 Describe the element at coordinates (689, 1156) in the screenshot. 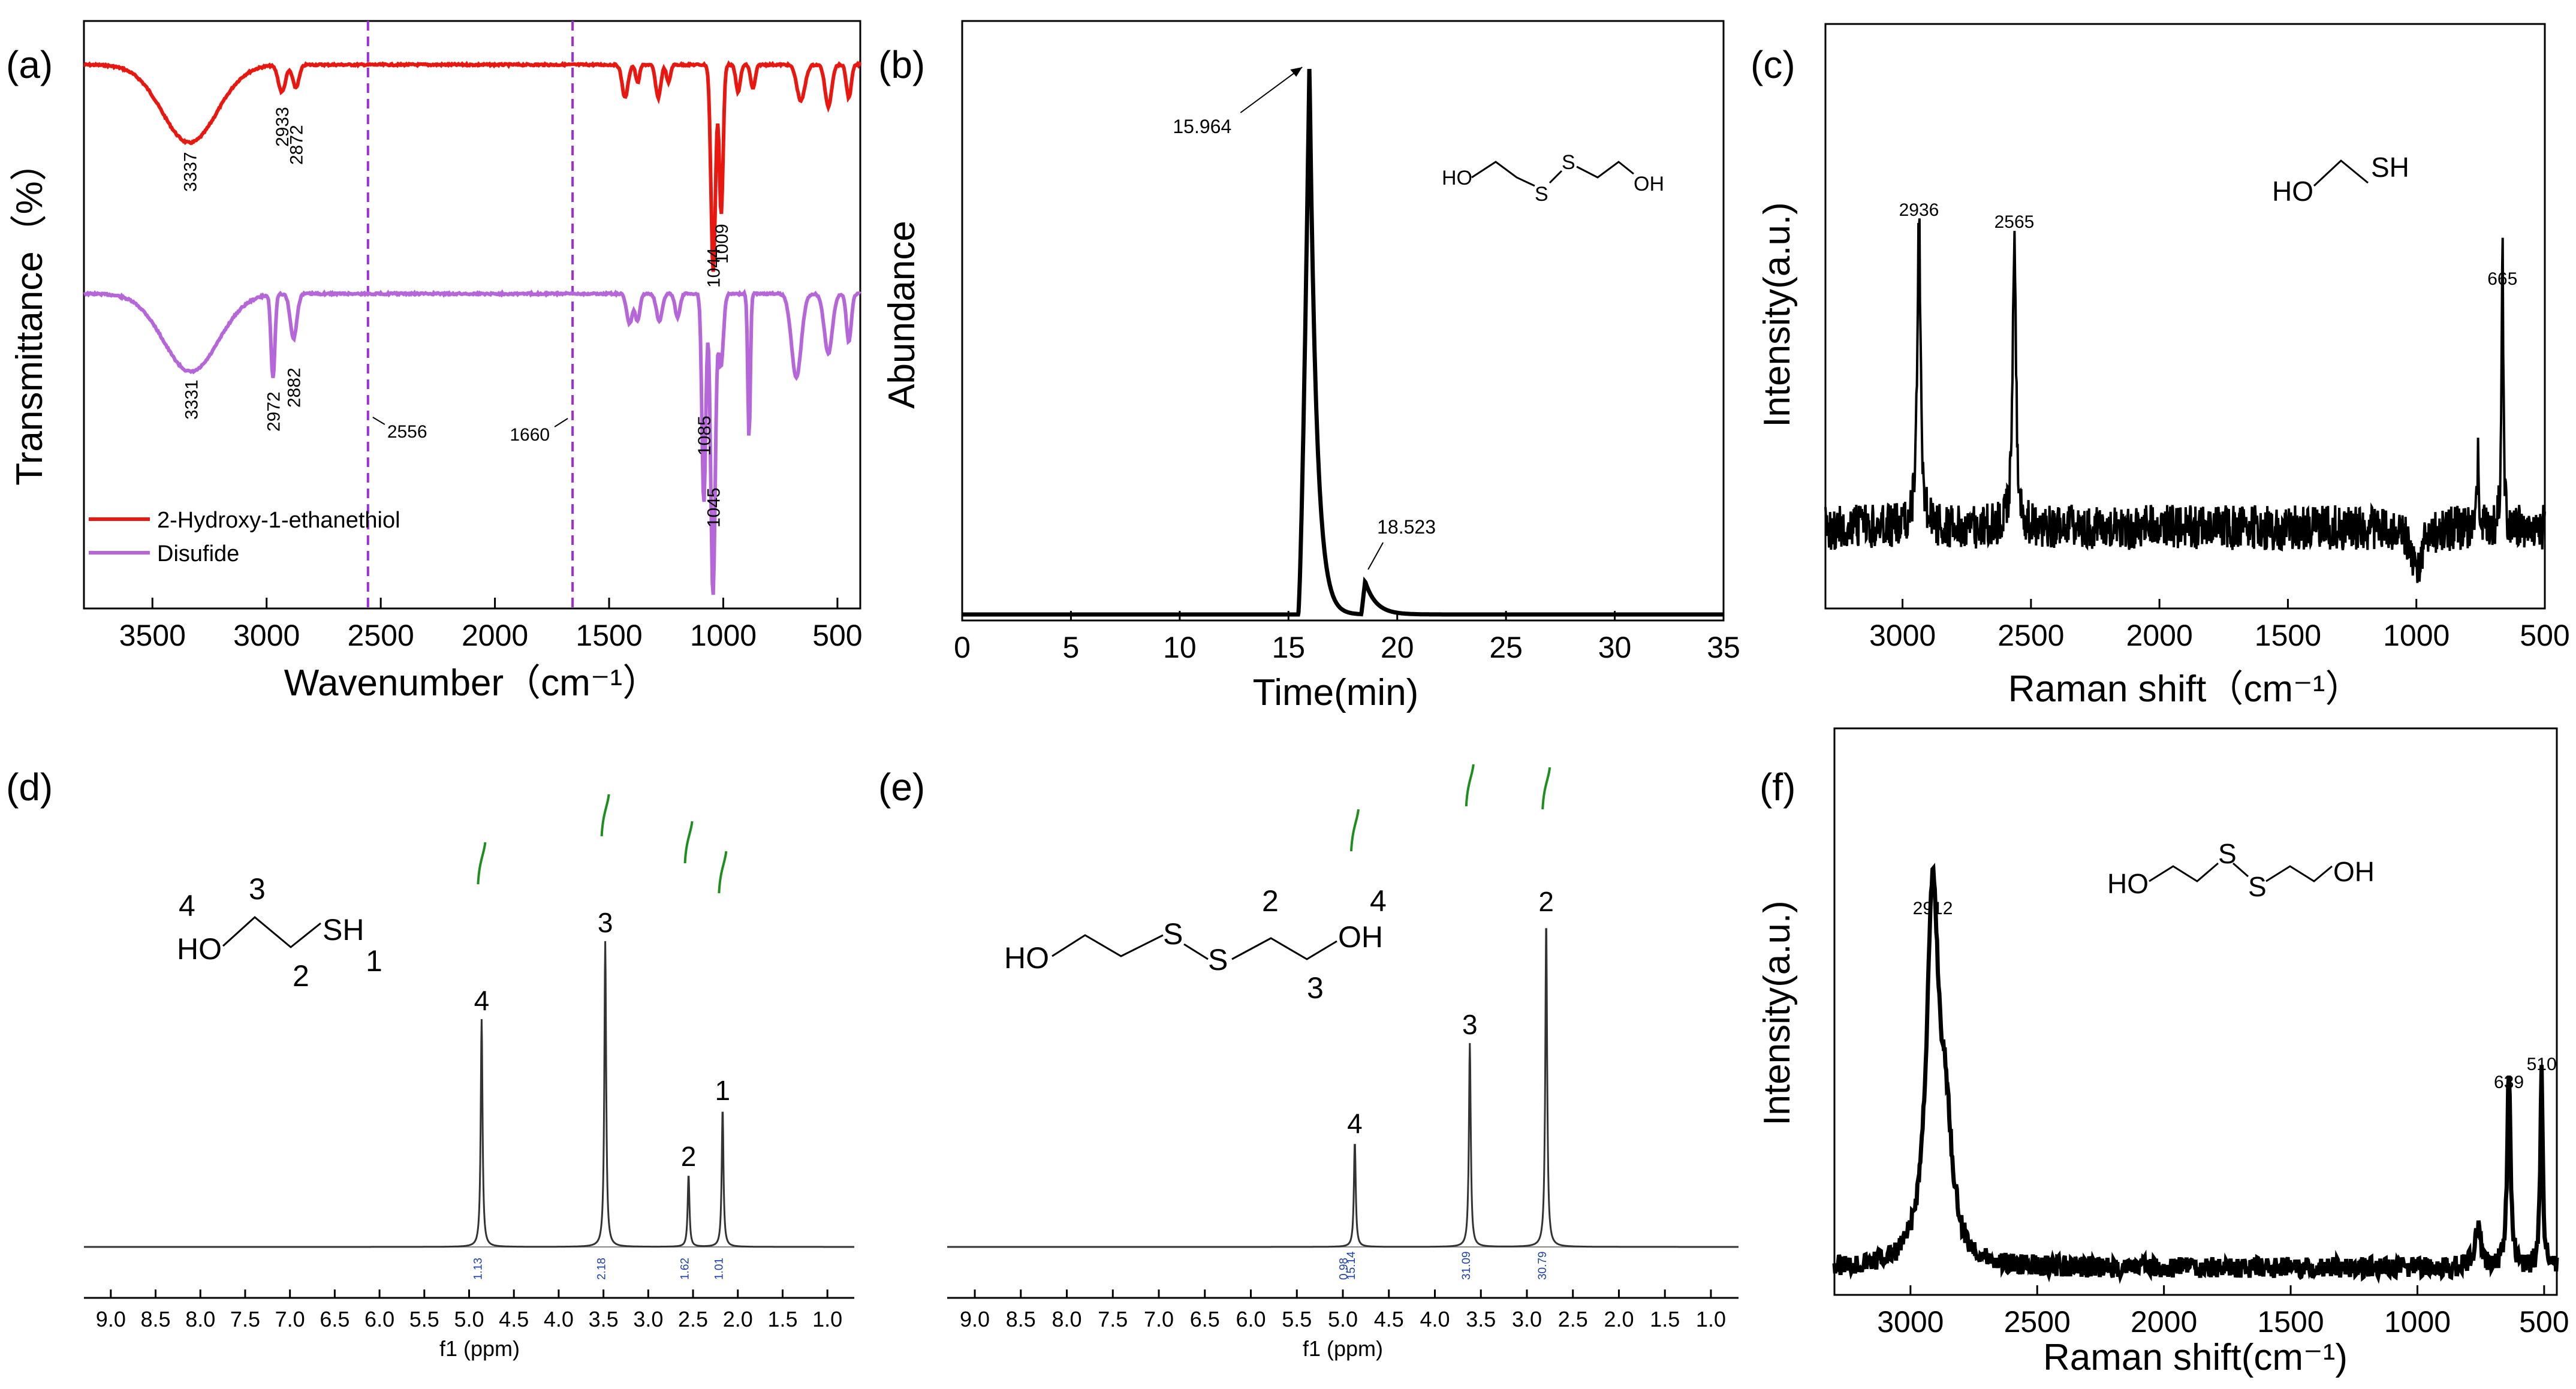

I see `peak-number: 2` at that location.